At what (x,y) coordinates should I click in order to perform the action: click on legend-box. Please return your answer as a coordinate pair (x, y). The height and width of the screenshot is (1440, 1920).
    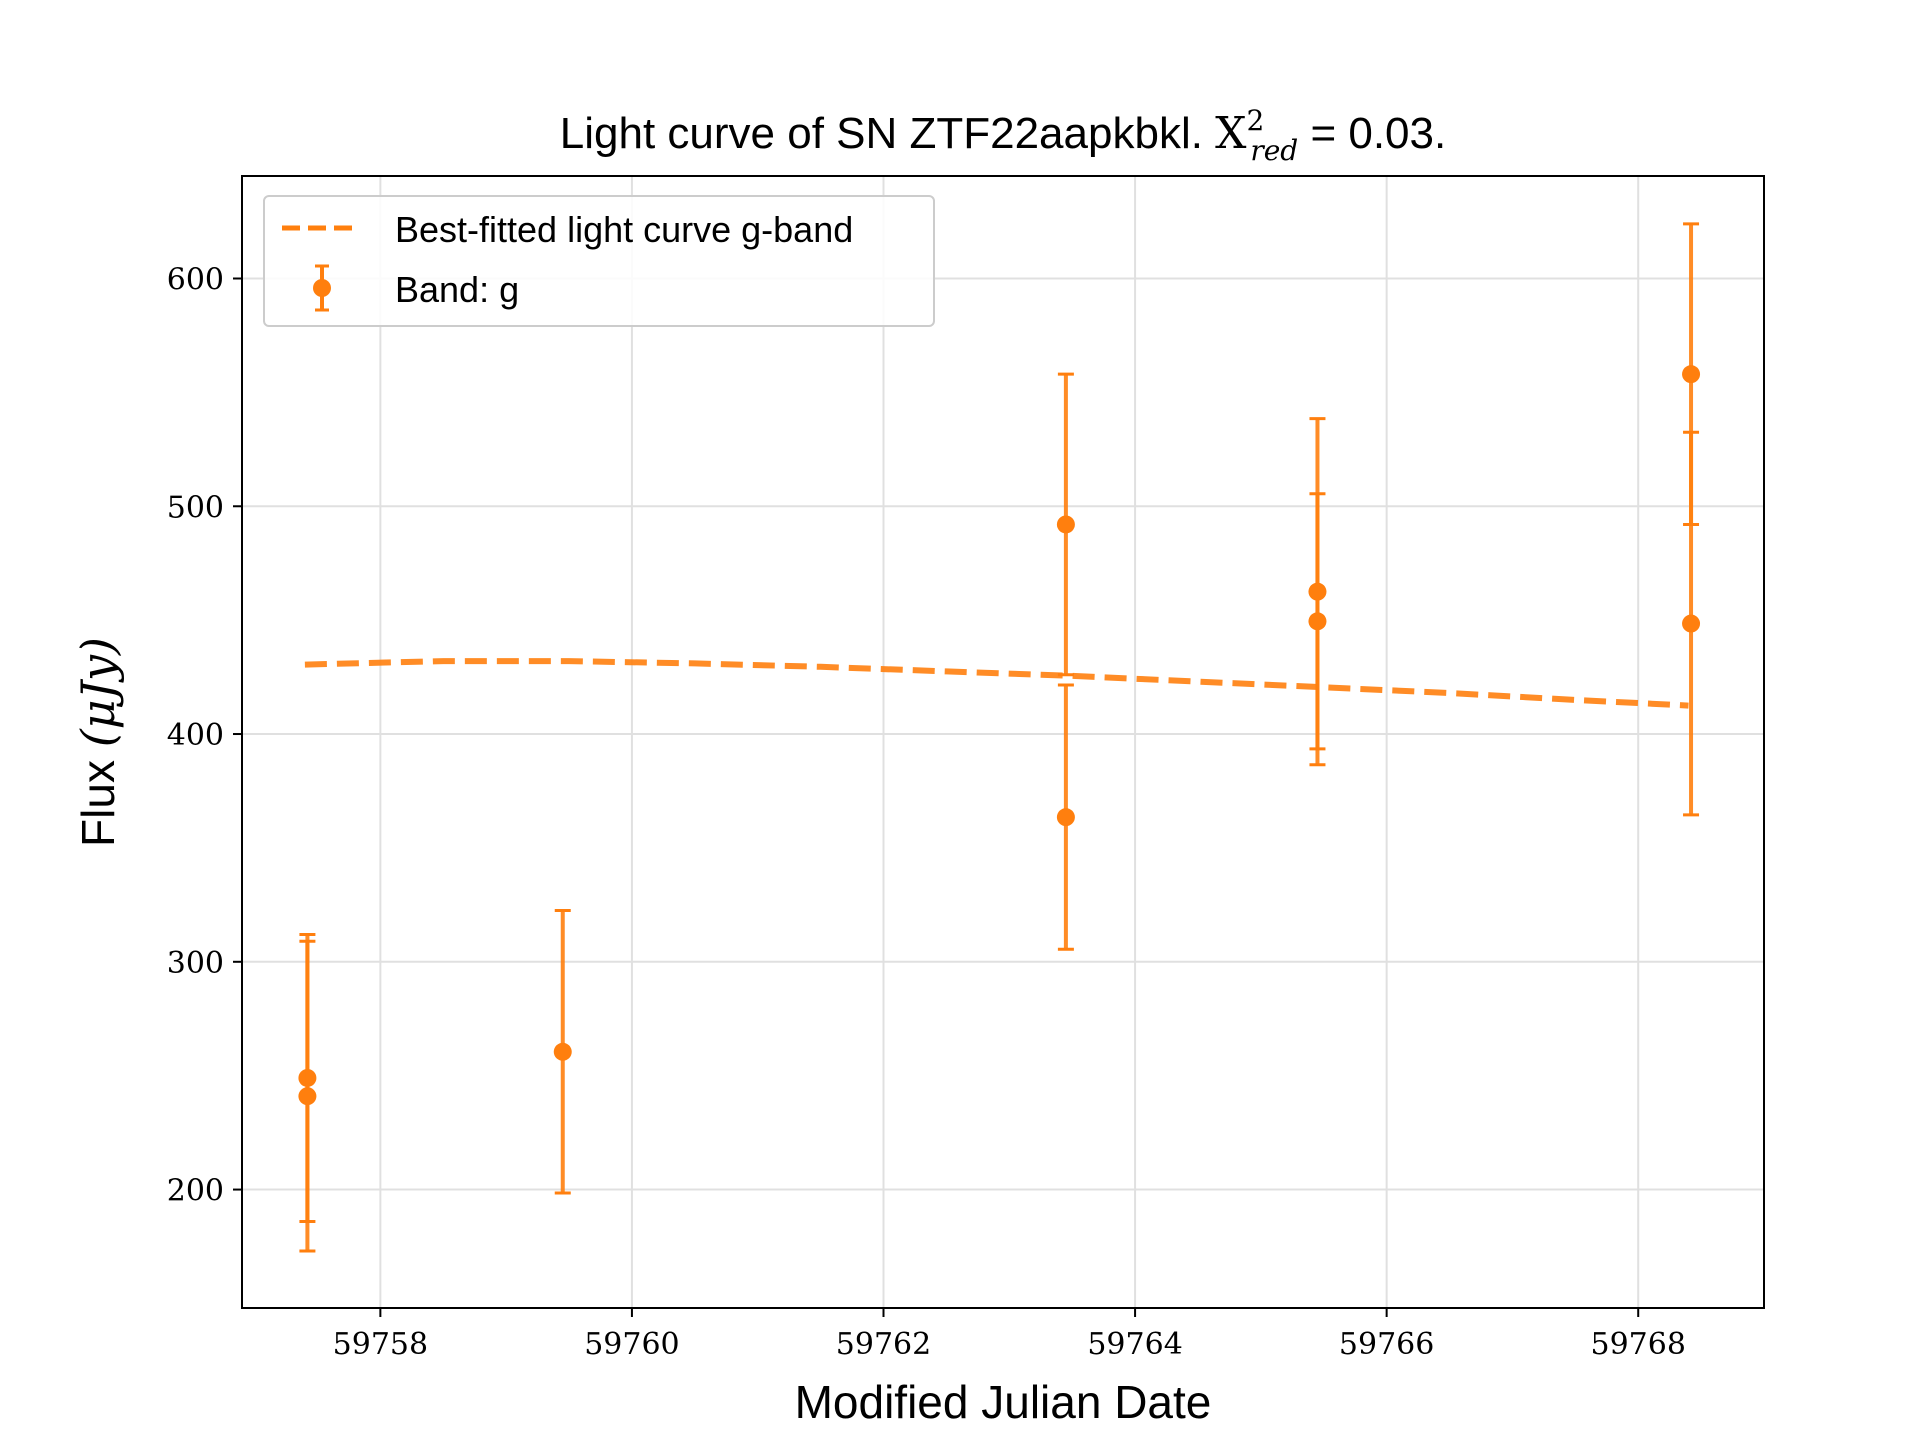
    Looking at the image, I should click on (599, 261).